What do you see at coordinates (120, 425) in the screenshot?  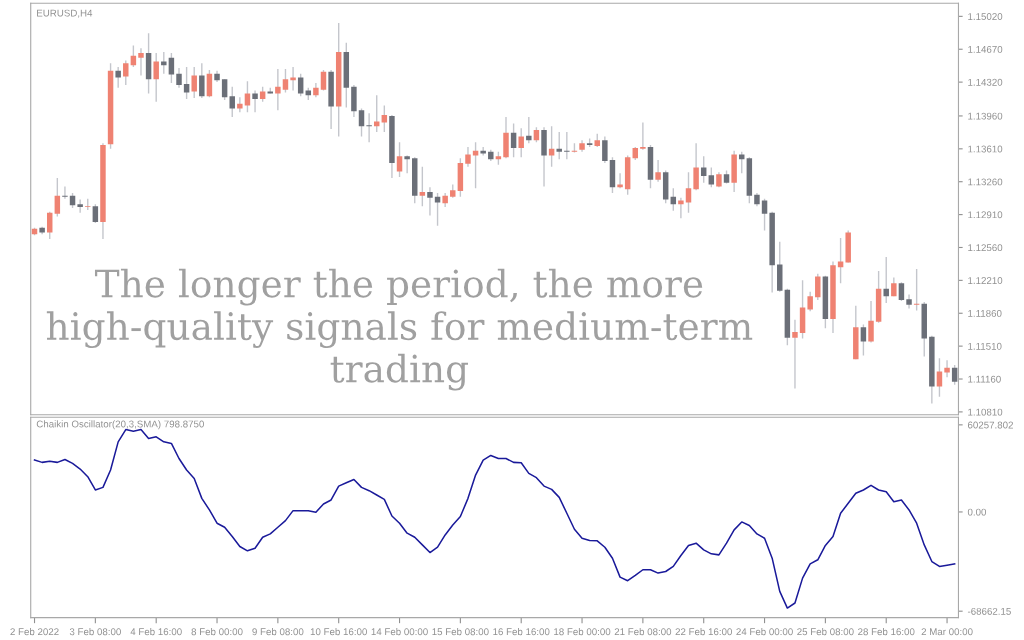 I see `chart-title: Chaikin Oscillator(20,3,SMA) 798.8750` at bounding box center [120, 425].